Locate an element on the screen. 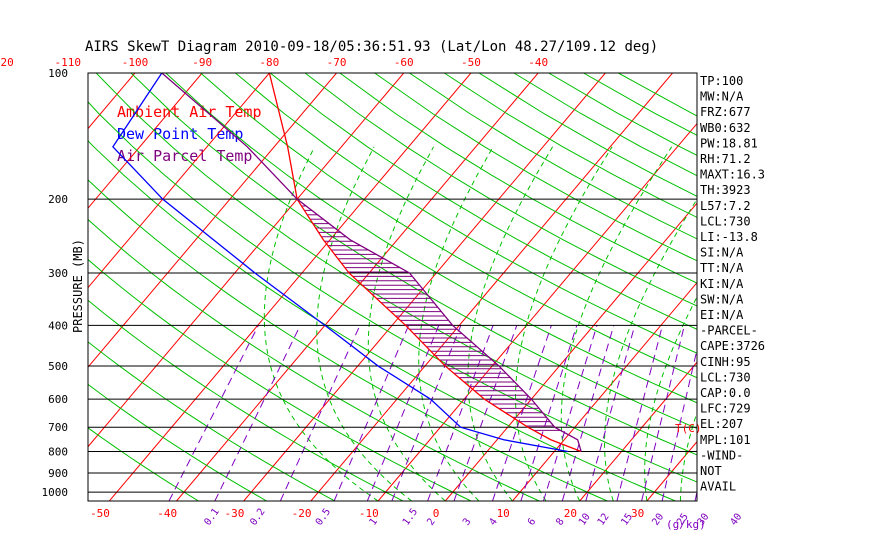 This screenshot has width=870, height=560. bottom-temp-tick: -50 is located at coordinates (100, 513).